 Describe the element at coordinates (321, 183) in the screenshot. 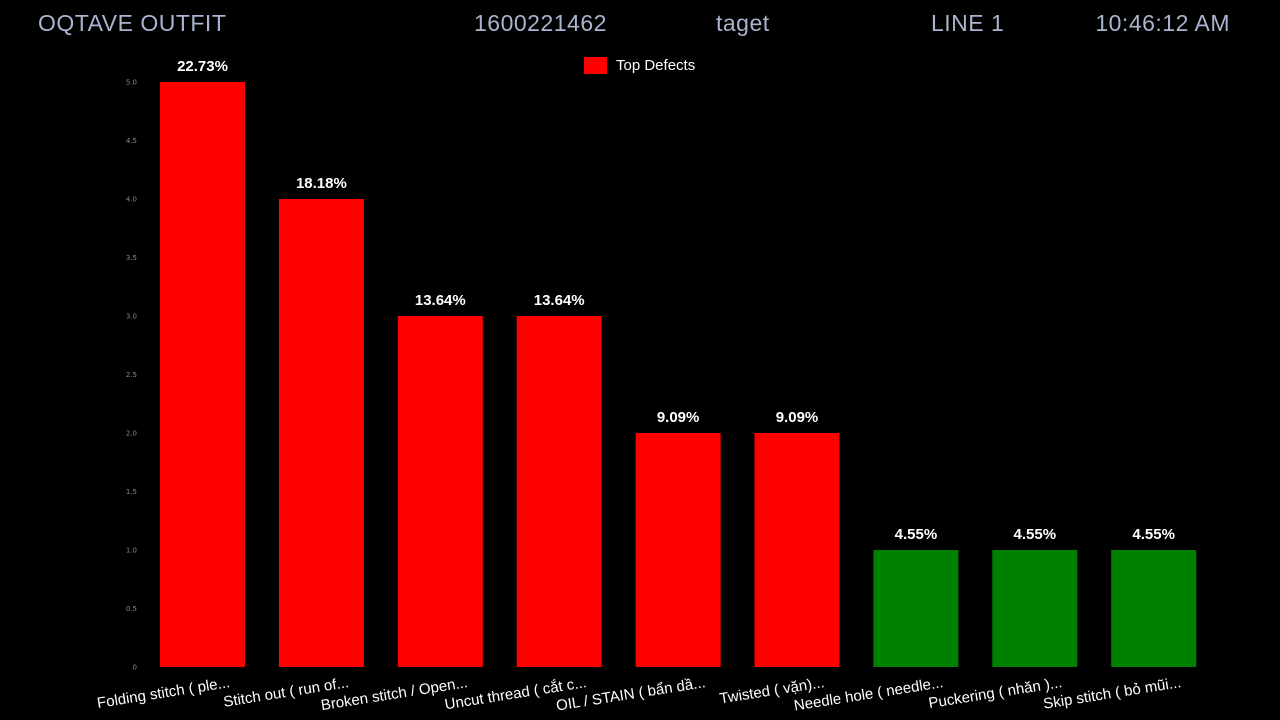

I see `bar-value-label: 18.18%` at that location.